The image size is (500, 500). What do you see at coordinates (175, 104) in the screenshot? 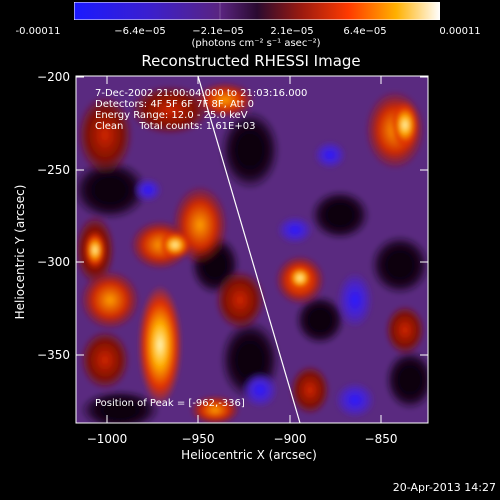
I see `info-detectors: Detectors: 4F 5F 6F 7F 8F, Att 0` at bounding box center [175, 104].